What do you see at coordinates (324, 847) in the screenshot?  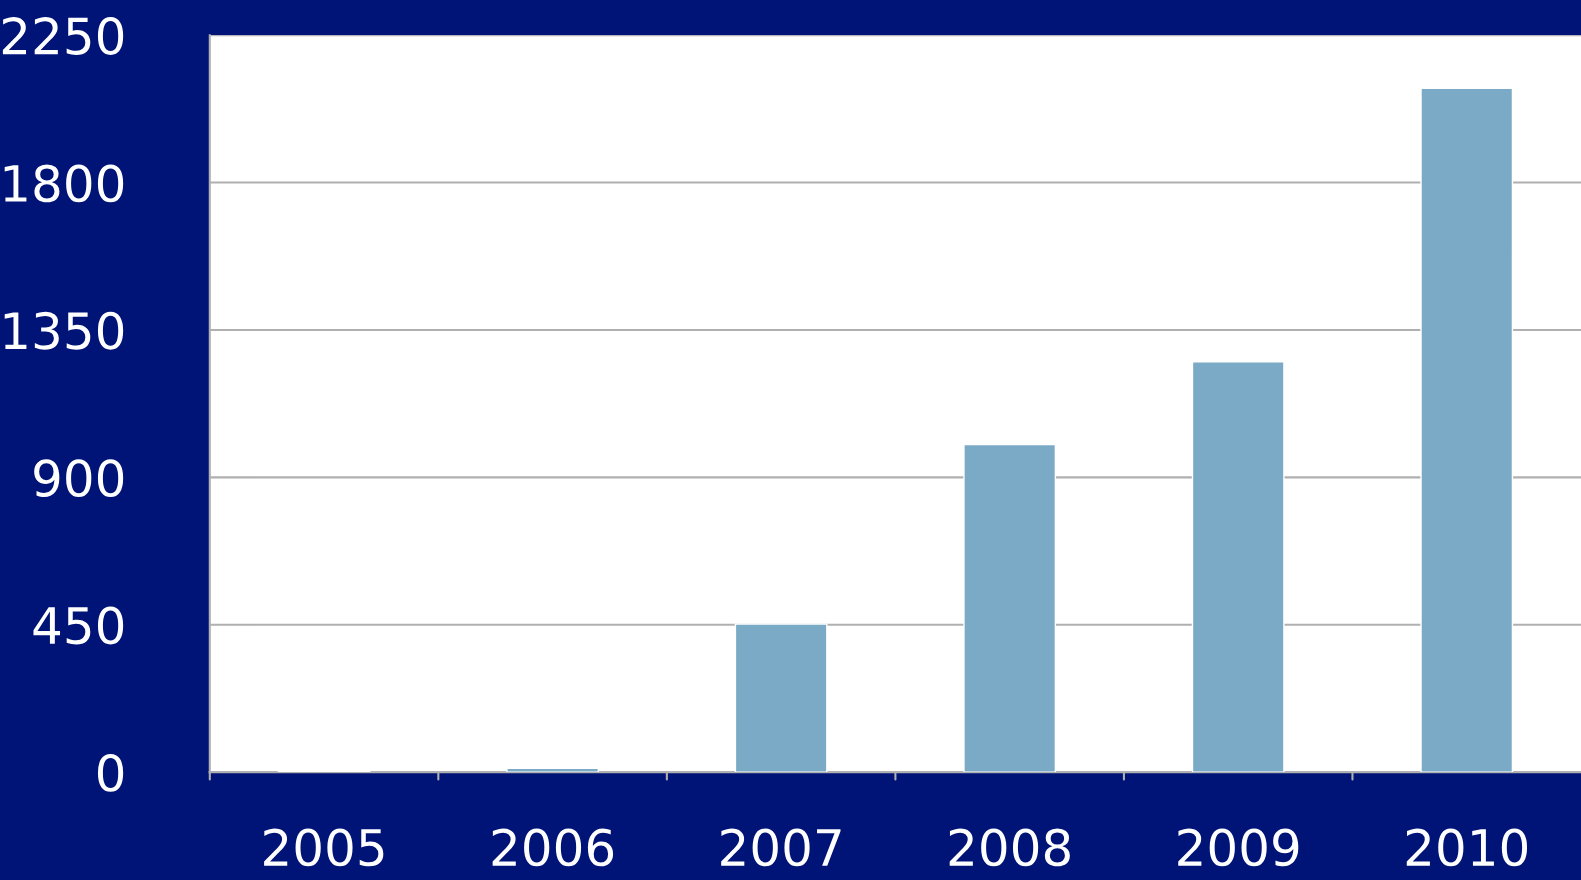 I see `x-tick-label: 2005` at bounding box center [324, 847].